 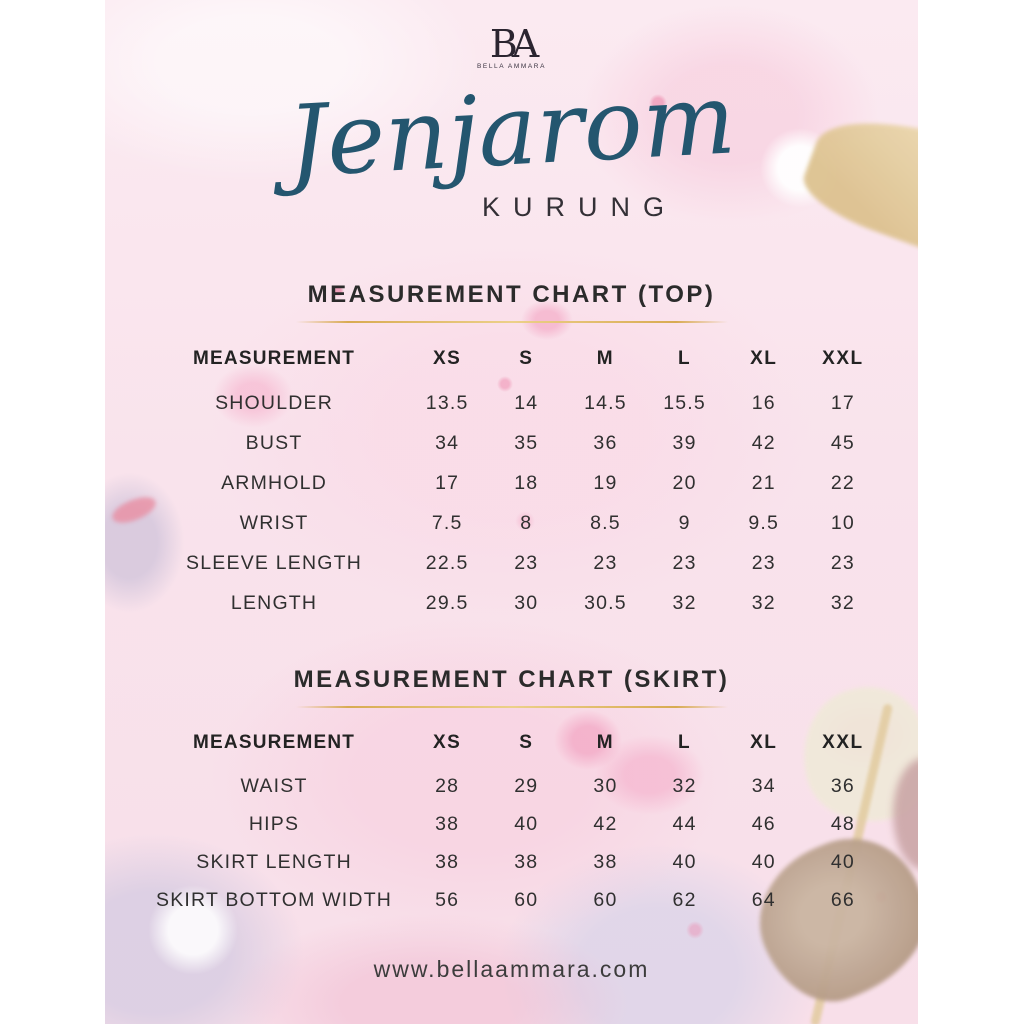 I want to click on chart-top-heading: MEASUREMENT CHART (TOP), so click(x=511, y=294).